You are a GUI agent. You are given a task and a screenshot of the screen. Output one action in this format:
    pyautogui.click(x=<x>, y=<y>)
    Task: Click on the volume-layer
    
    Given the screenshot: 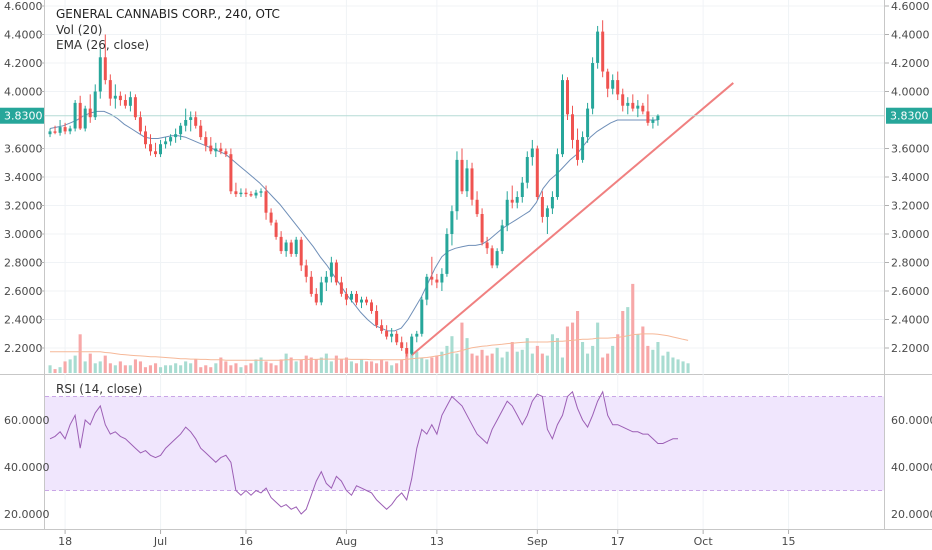 What is the action you would take?
    pyautogui.click(x=369, y=328)
    